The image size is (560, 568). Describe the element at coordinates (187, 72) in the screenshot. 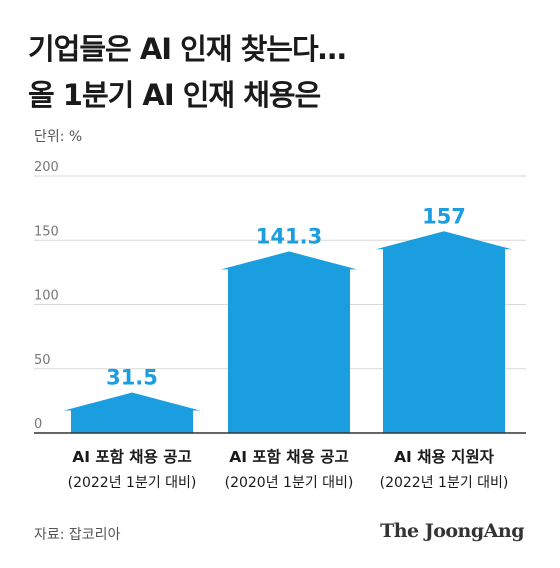

I see `chart-title: 기업들은 AI 인재 찾는다… 올 1분기 AI 인재 채용은` at that location.